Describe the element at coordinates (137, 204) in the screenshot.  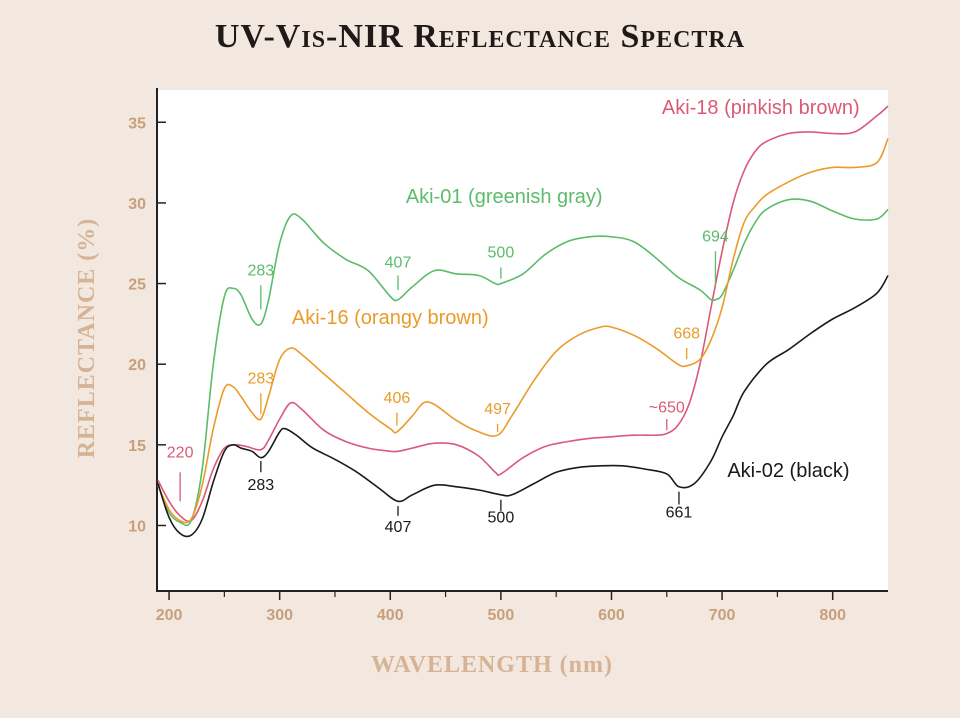
I see `y-tick-label: 30` at that location.